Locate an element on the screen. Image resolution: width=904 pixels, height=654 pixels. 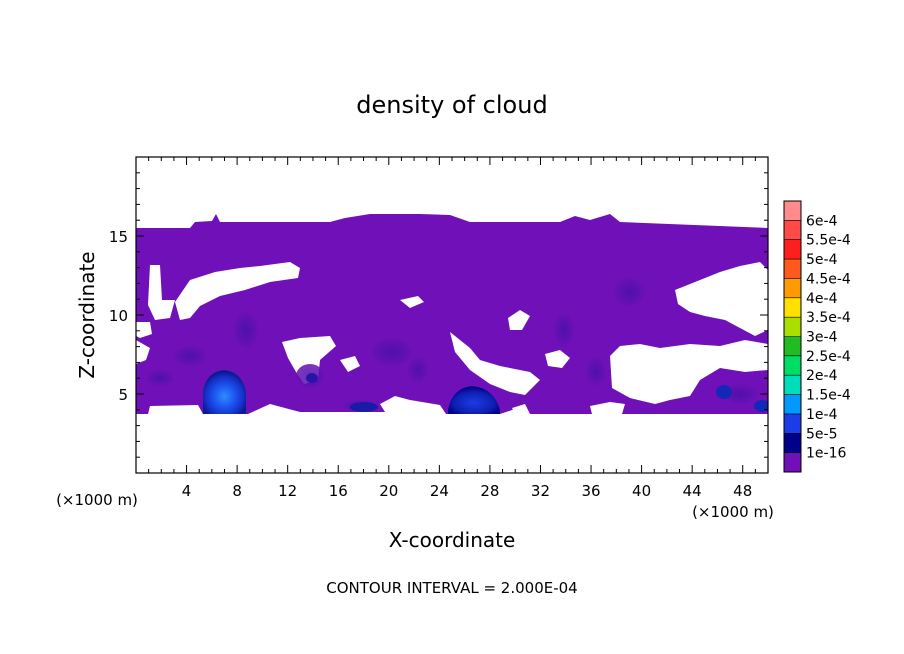
max-region-x7 is located at coordinates (224, 392).